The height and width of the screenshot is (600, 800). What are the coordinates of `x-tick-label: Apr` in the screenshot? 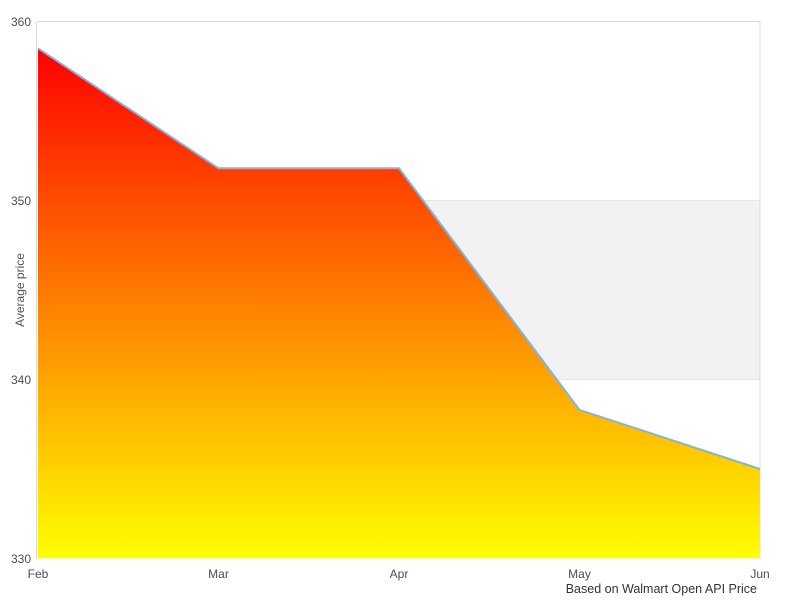 It's located at (399, 574).